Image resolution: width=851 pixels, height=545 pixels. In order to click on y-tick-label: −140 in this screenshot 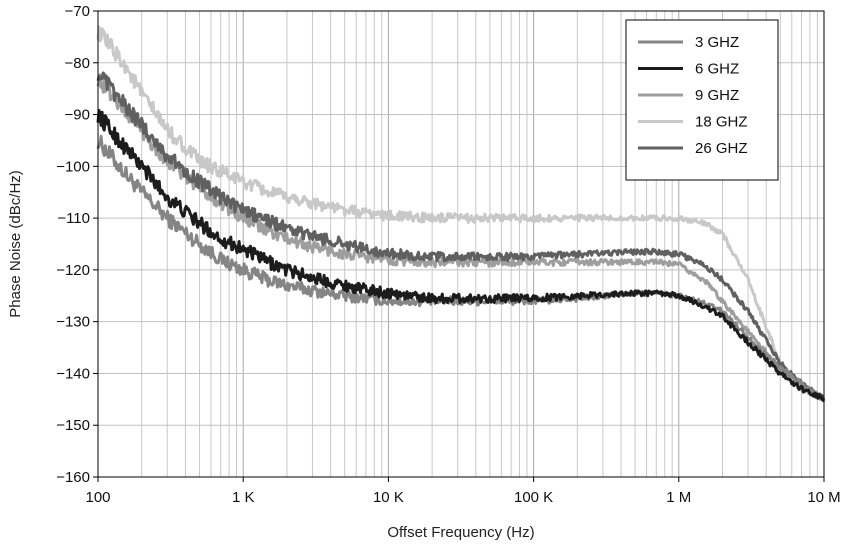, I will do `click(73, 373)`.